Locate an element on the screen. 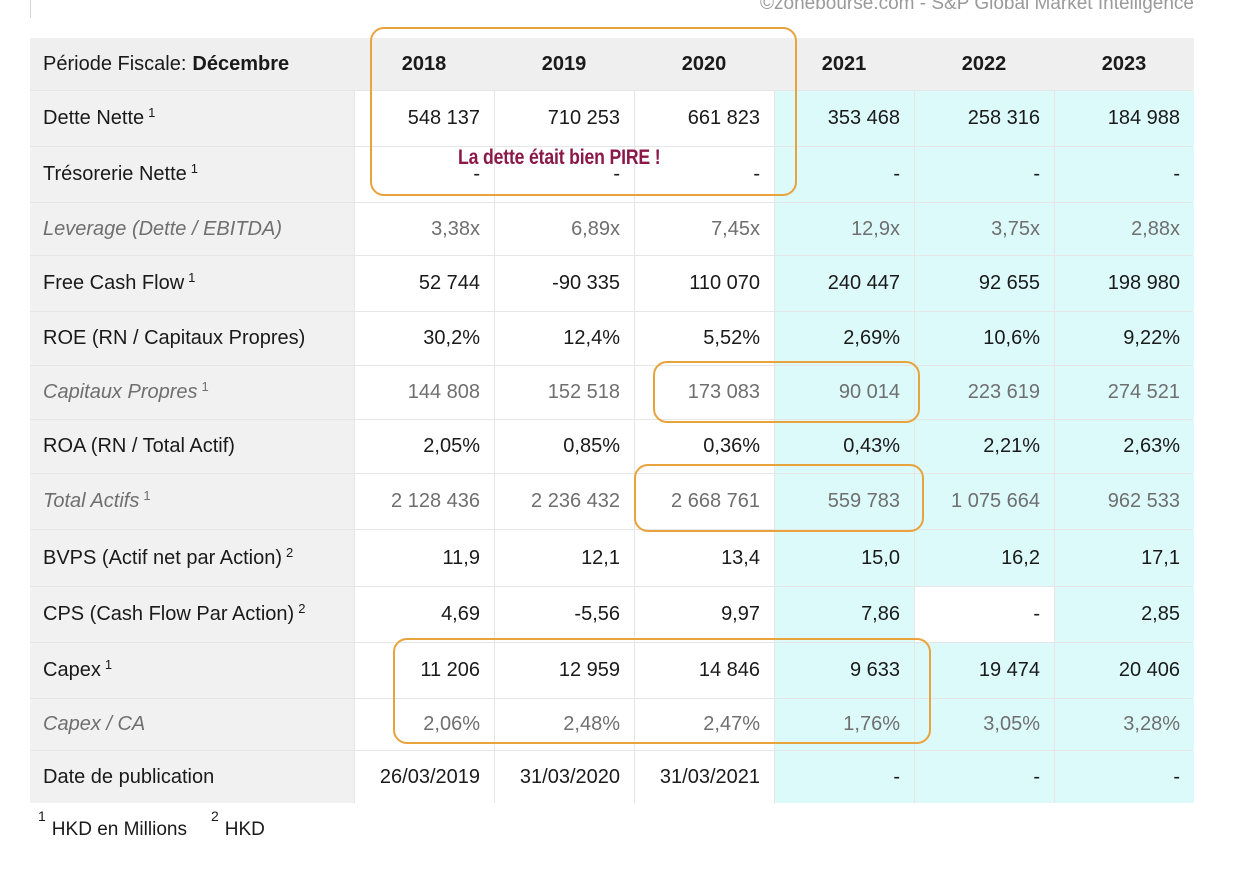 This screenshot has width=1236, height=880. footnote-text: HKD is located at coordinates (244, 830).